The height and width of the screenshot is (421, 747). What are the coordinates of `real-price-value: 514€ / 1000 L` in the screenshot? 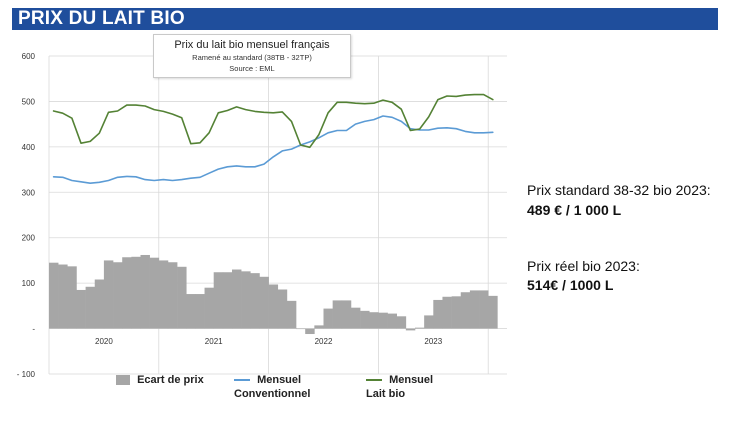 It's located at (570, 285).